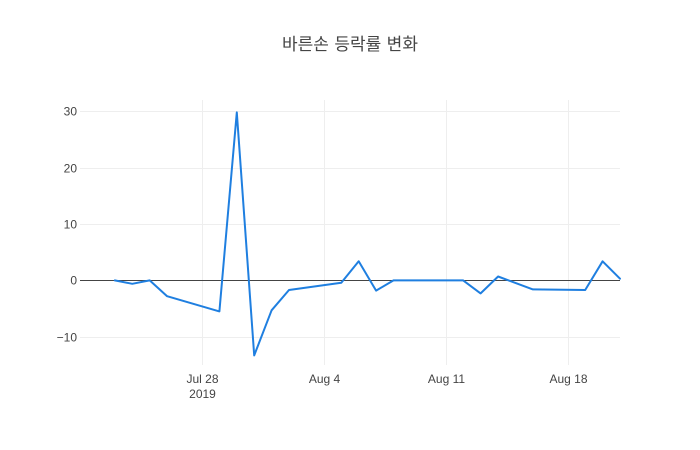 The image size is (700, 450). Describe the element at coordinates (71, 112) in the screenshot. I see `y-tick-label: 30` at that location.